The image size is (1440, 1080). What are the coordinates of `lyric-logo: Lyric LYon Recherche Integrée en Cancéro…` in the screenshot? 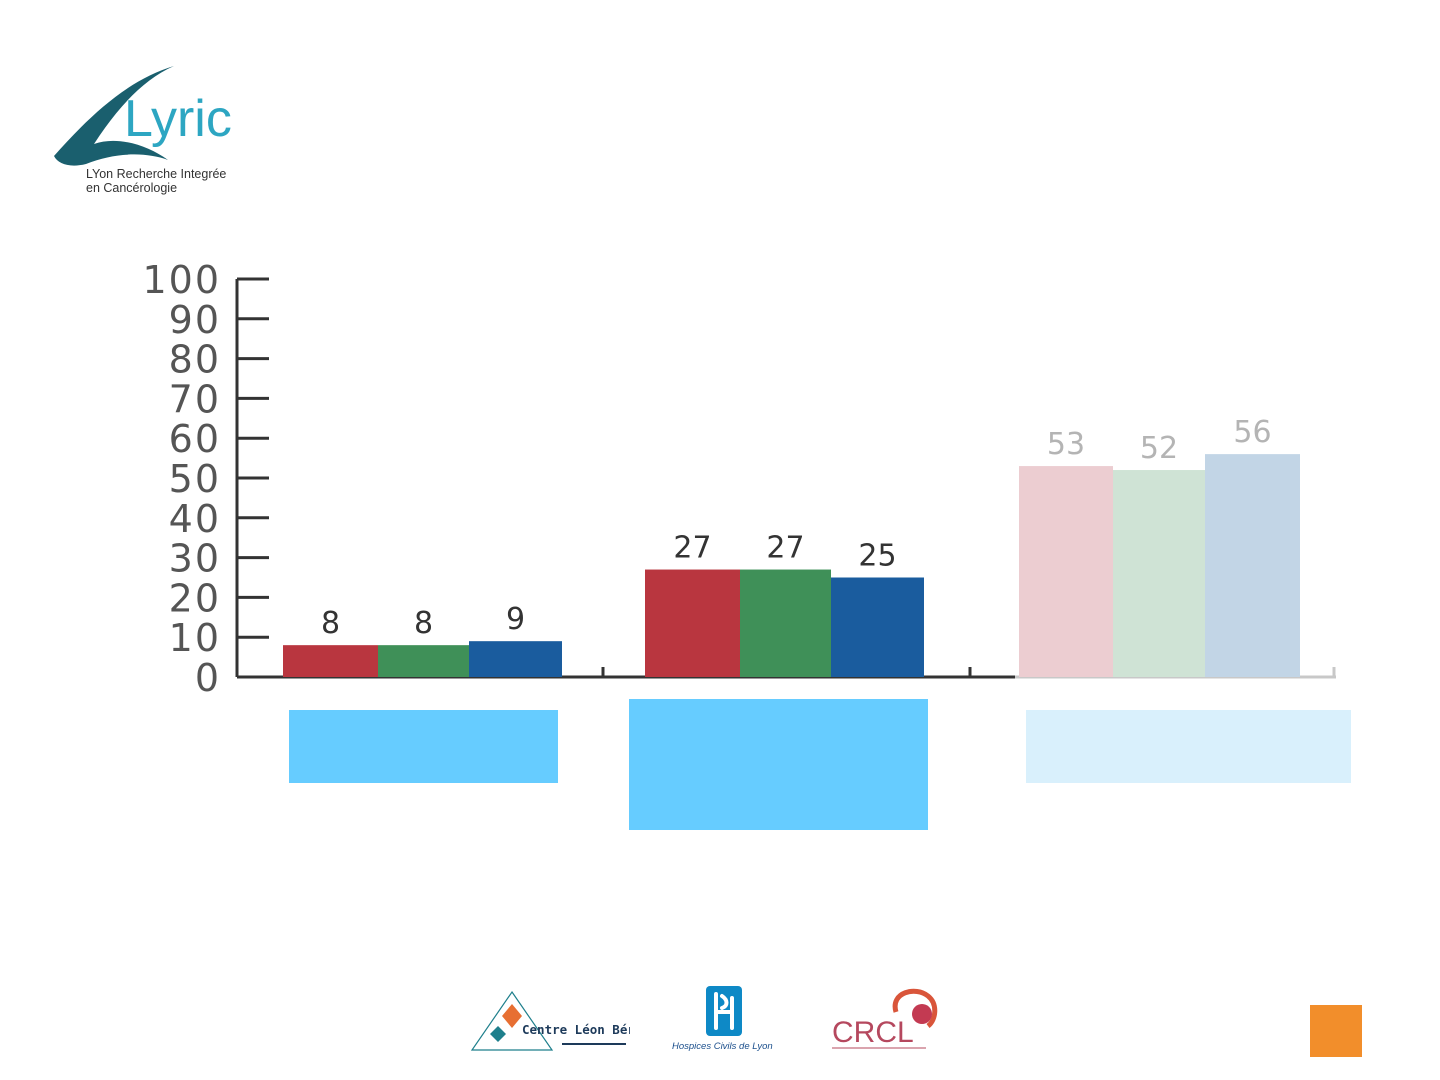 It's located at (143, 130).